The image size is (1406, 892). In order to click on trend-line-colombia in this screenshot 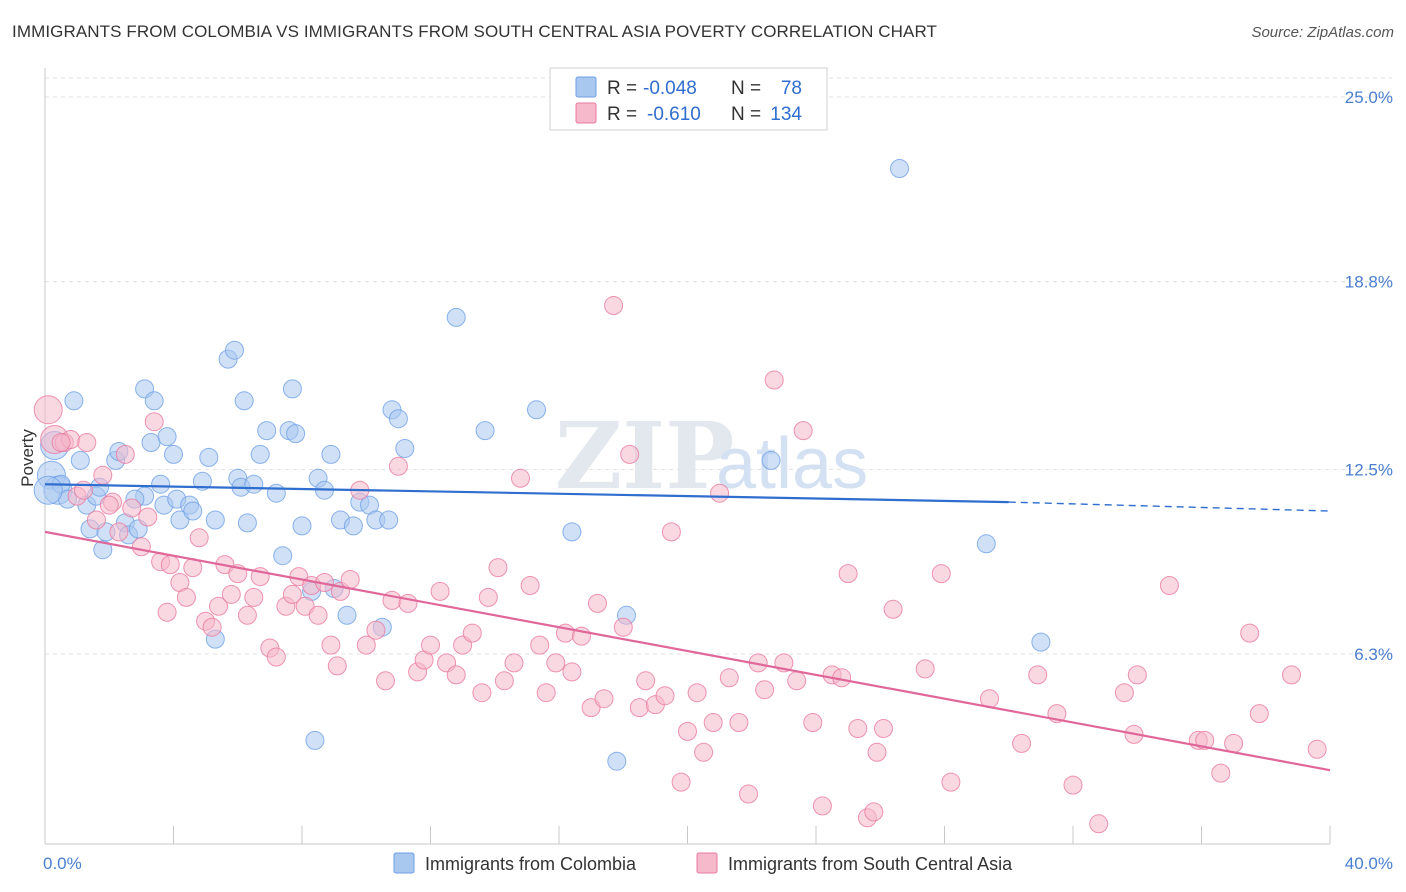, I will do `click(526, 493)`.